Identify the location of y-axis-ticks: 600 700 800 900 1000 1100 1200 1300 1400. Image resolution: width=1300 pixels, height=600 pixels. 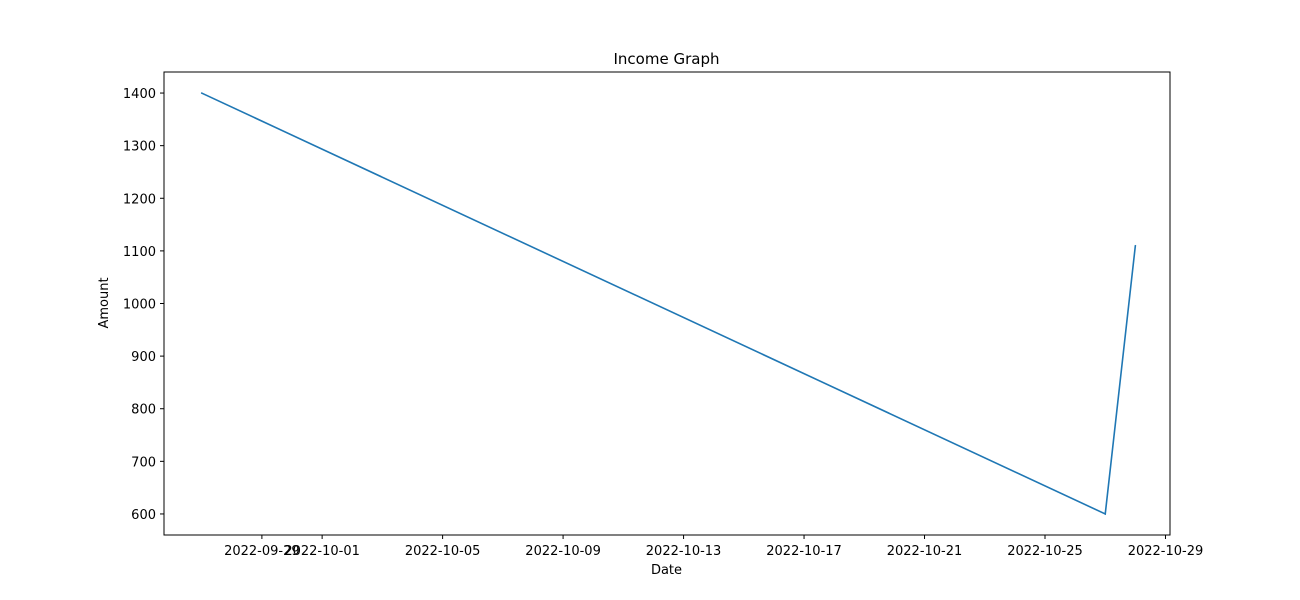
(143, 305).